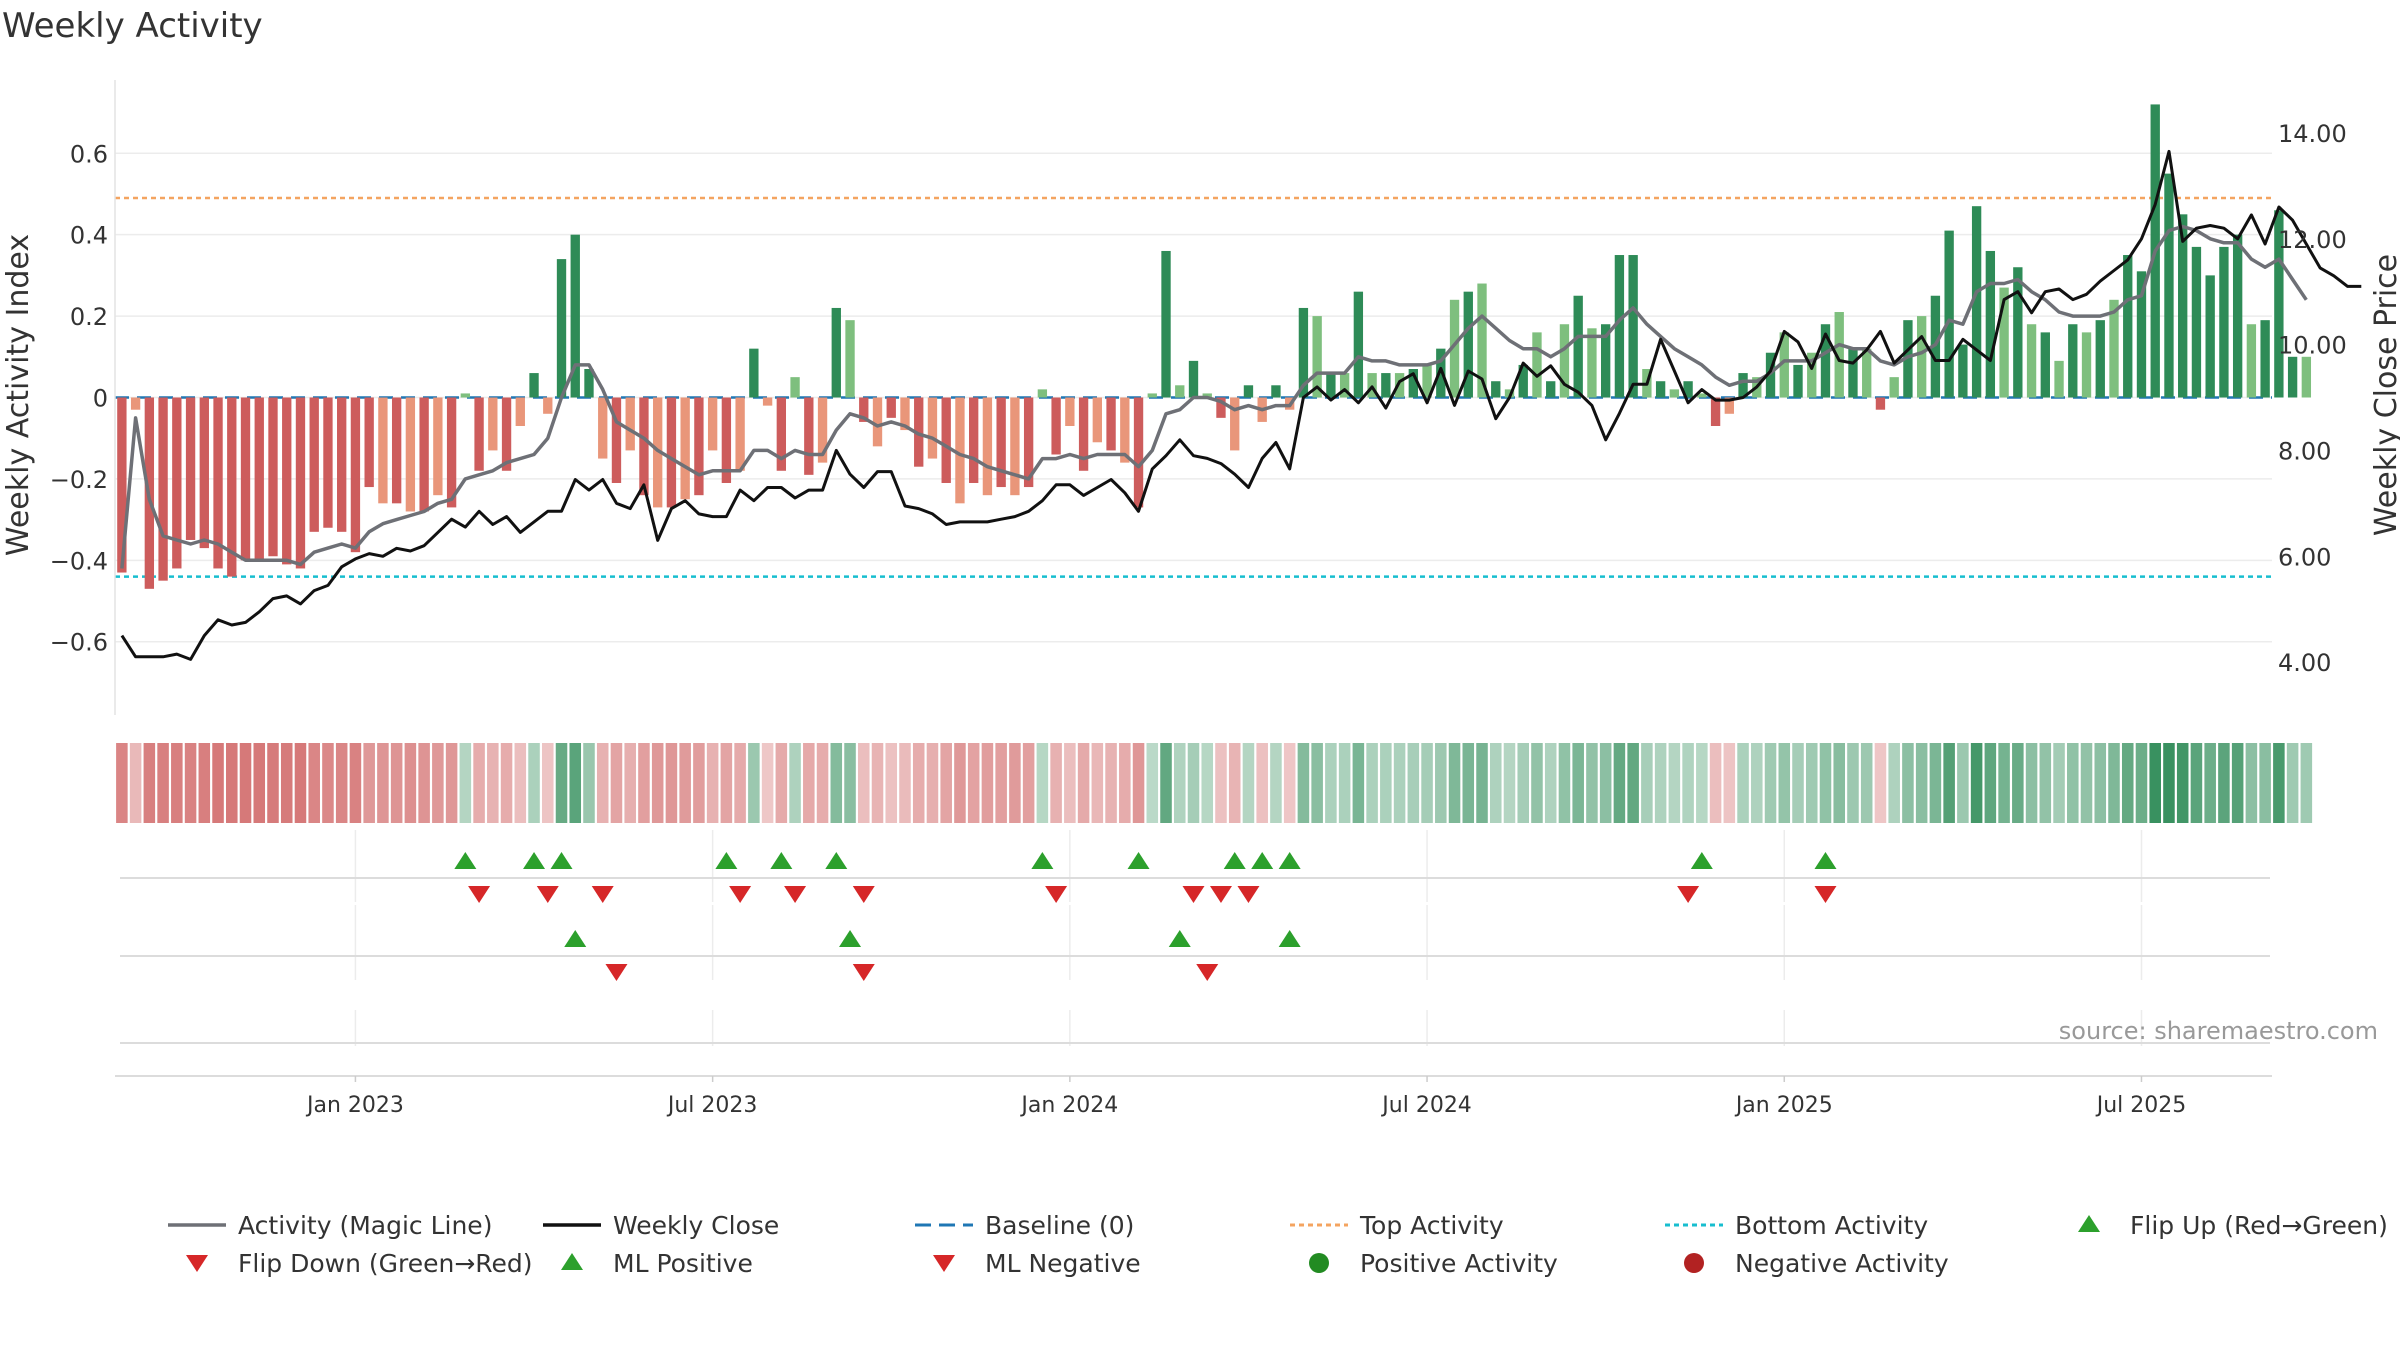 This screenshot has height=1354, width=2400. Describe the element at coordinates (2304, 451) in the screenshot. I see `y-right-tick-label: 8.00` at that location.